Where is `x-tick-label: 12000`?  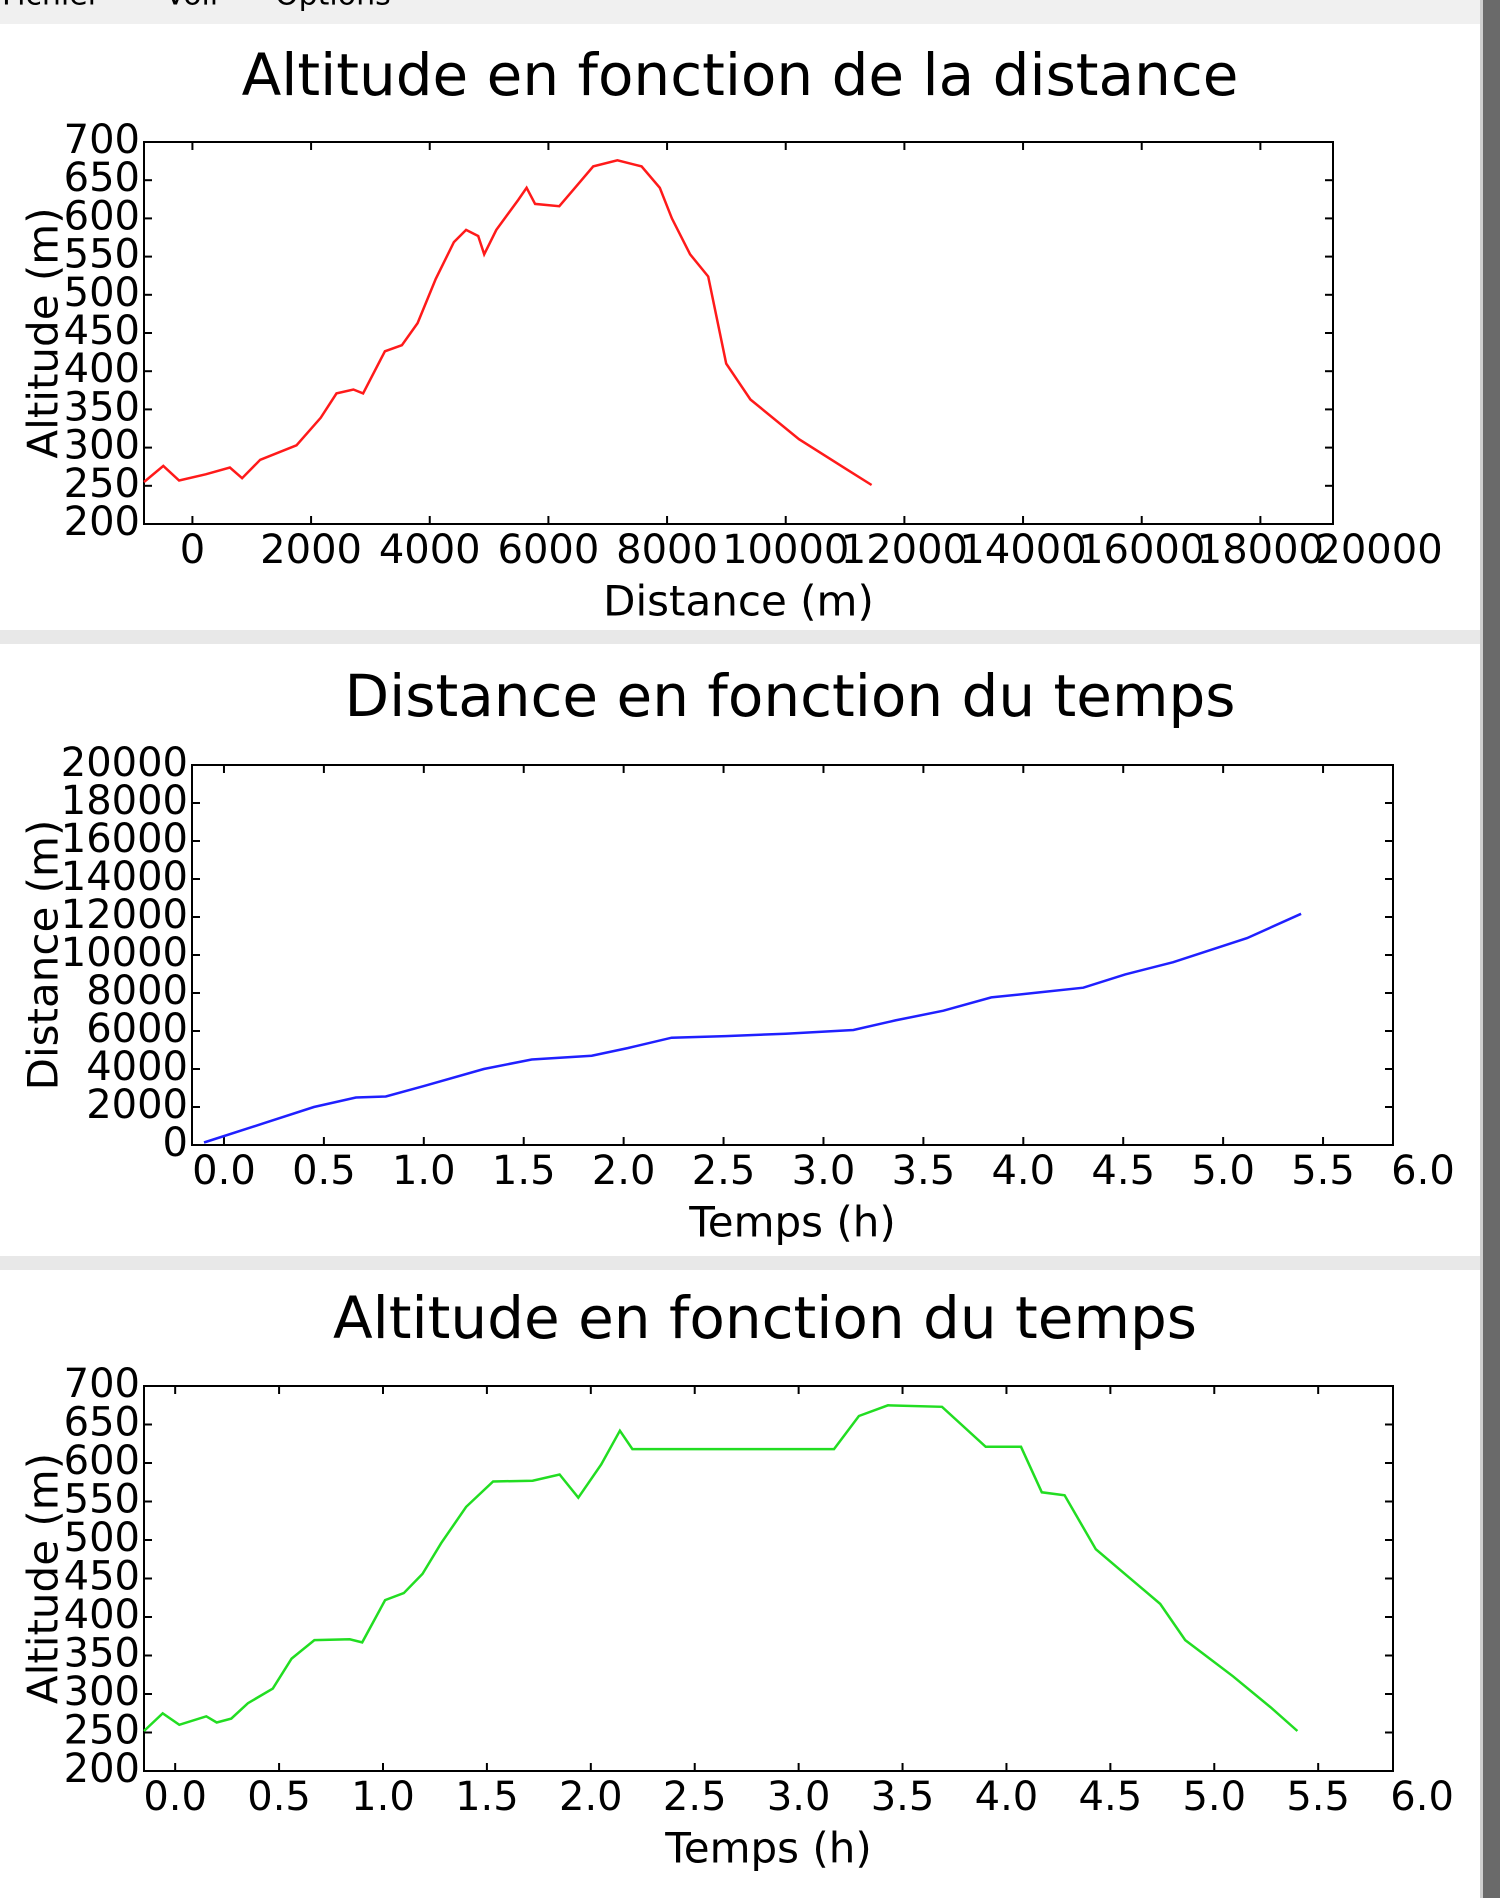
x-tick-label: 12000 is located at coordinates (904, 550).